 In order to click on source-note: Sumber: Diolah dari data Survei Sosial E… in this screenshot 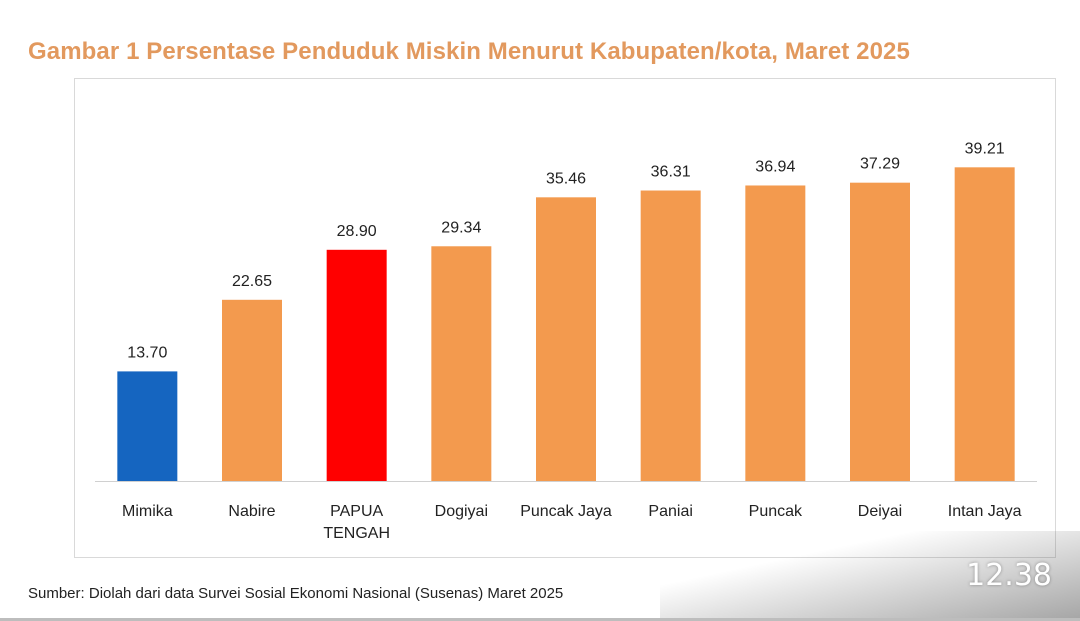, I will do `click(296, 593)`.